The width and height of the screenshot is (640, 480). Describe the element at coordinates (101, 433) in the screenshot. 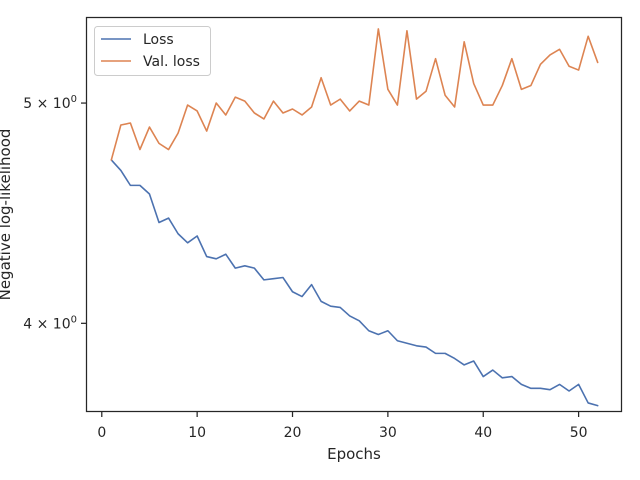

I see `x-tick-label: 0` at that location.